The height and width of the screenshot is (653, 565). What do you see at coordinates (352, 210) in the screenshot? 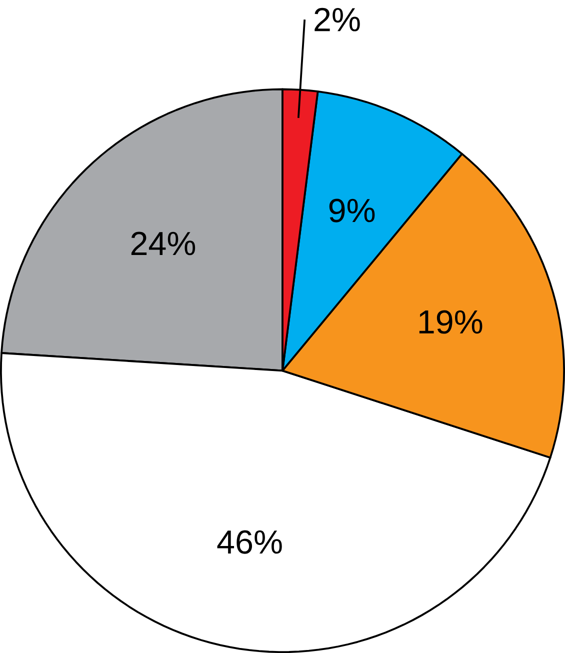
I see `data-label: 9%` at bounding box center [352, 210].